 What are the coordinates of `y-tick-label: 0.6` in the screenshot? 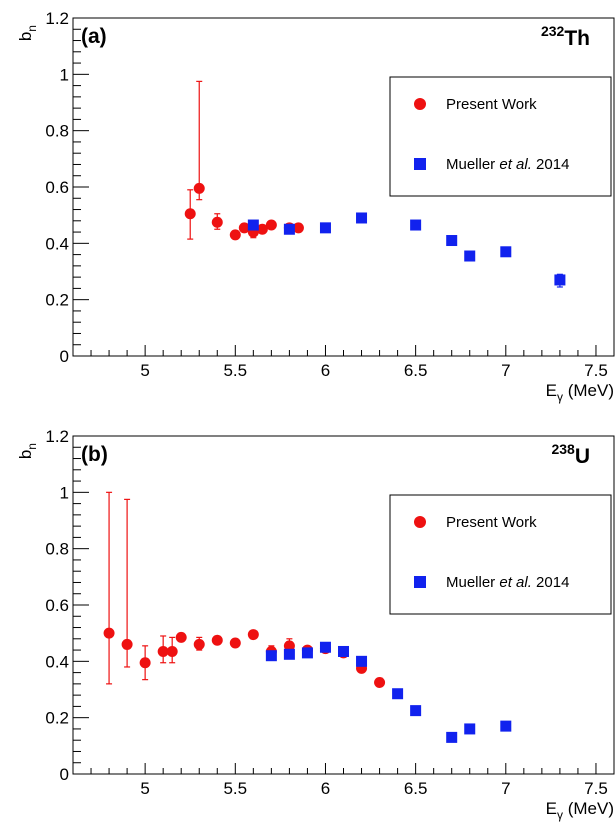 It's located at (57, 187).